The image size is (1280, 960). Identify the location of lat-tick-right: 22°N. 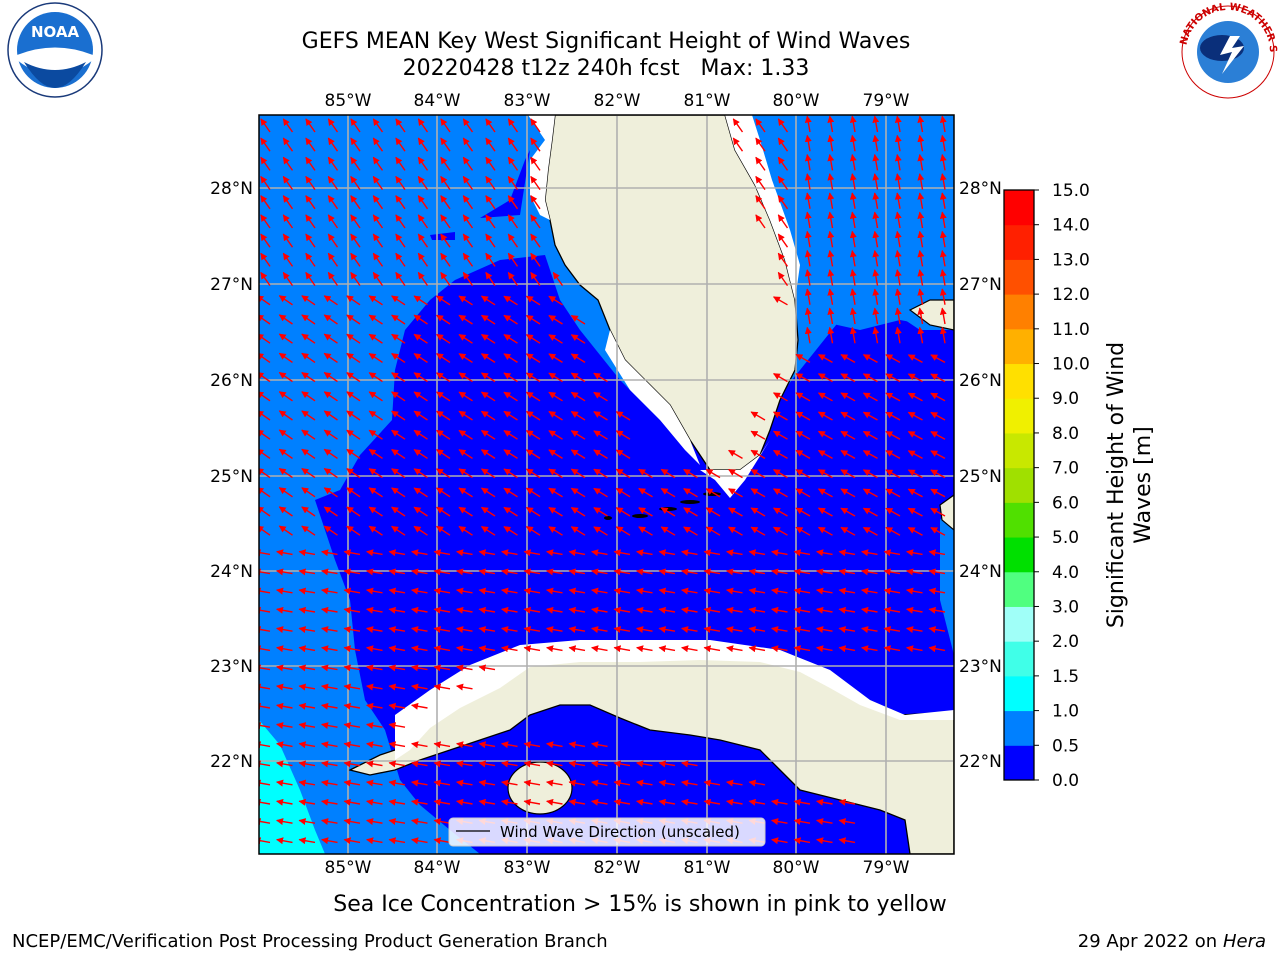
(980, 762).